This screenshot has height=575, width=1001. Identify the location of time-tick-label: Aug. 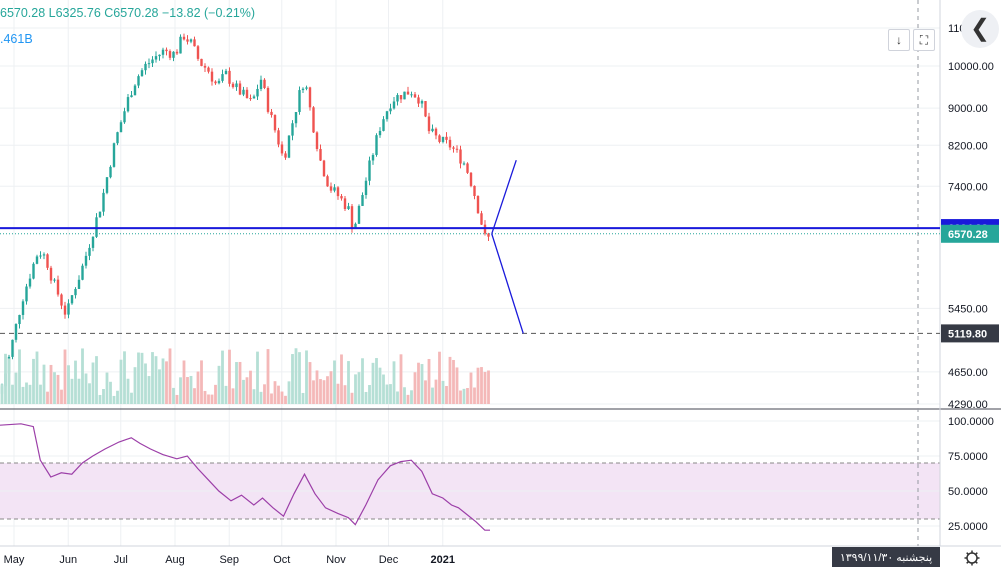
(175, 560).